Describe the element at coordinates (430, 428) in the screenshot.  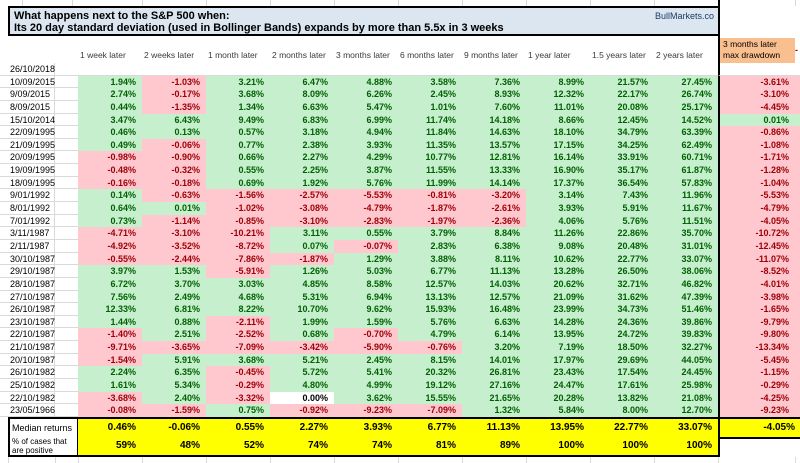
I see `median-value-cell: 6.77%` at that location.